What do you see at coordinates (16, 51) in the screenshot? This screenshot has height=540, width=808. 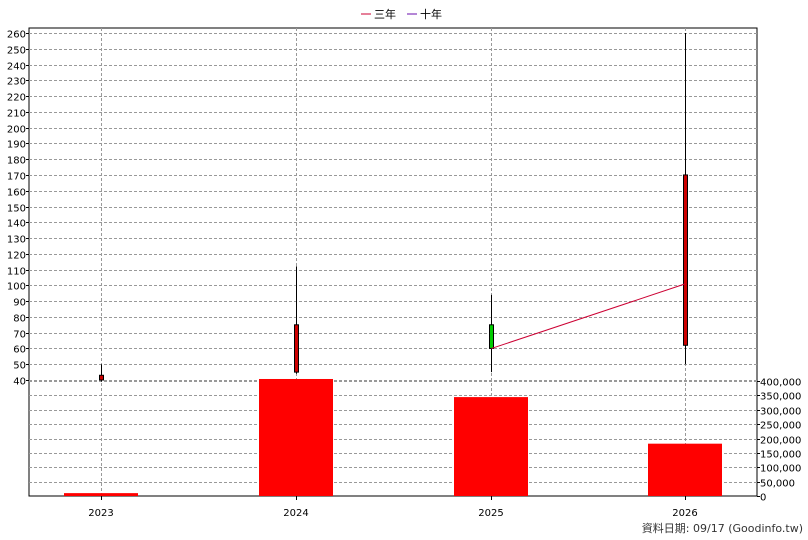 I see `price-tick-label: 250` at bounding box center [16, 51].